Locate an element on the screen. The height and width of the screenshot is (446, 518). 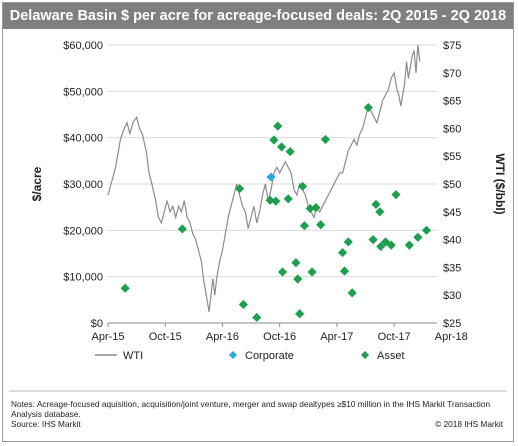
legend-wti-label: WTI is located at coordinates (133, 356).